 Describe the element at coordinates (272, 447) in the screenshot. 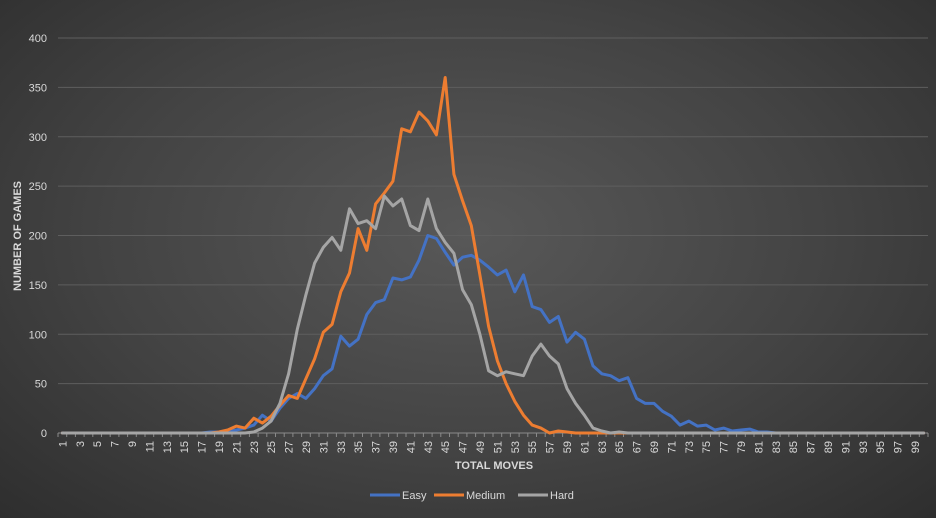

I see `x-tick-label: 25` at that location.